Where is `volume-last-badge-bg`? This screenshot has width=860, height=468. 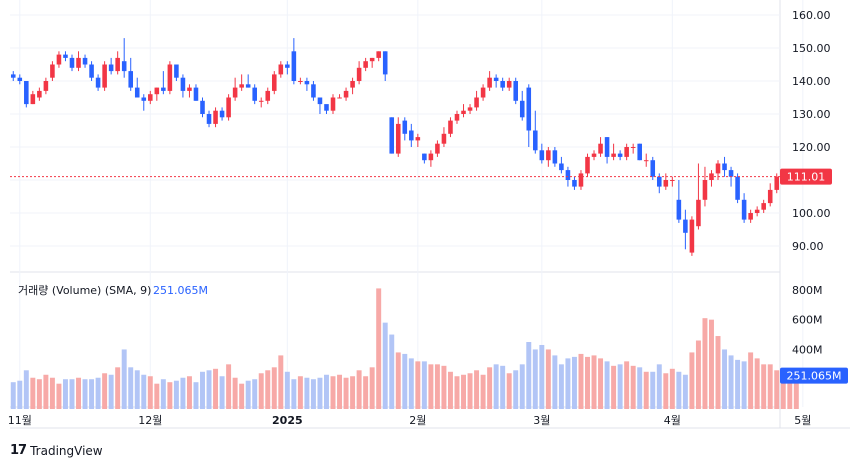 volume-last-badge-bg is located at coordinates (814, 375).